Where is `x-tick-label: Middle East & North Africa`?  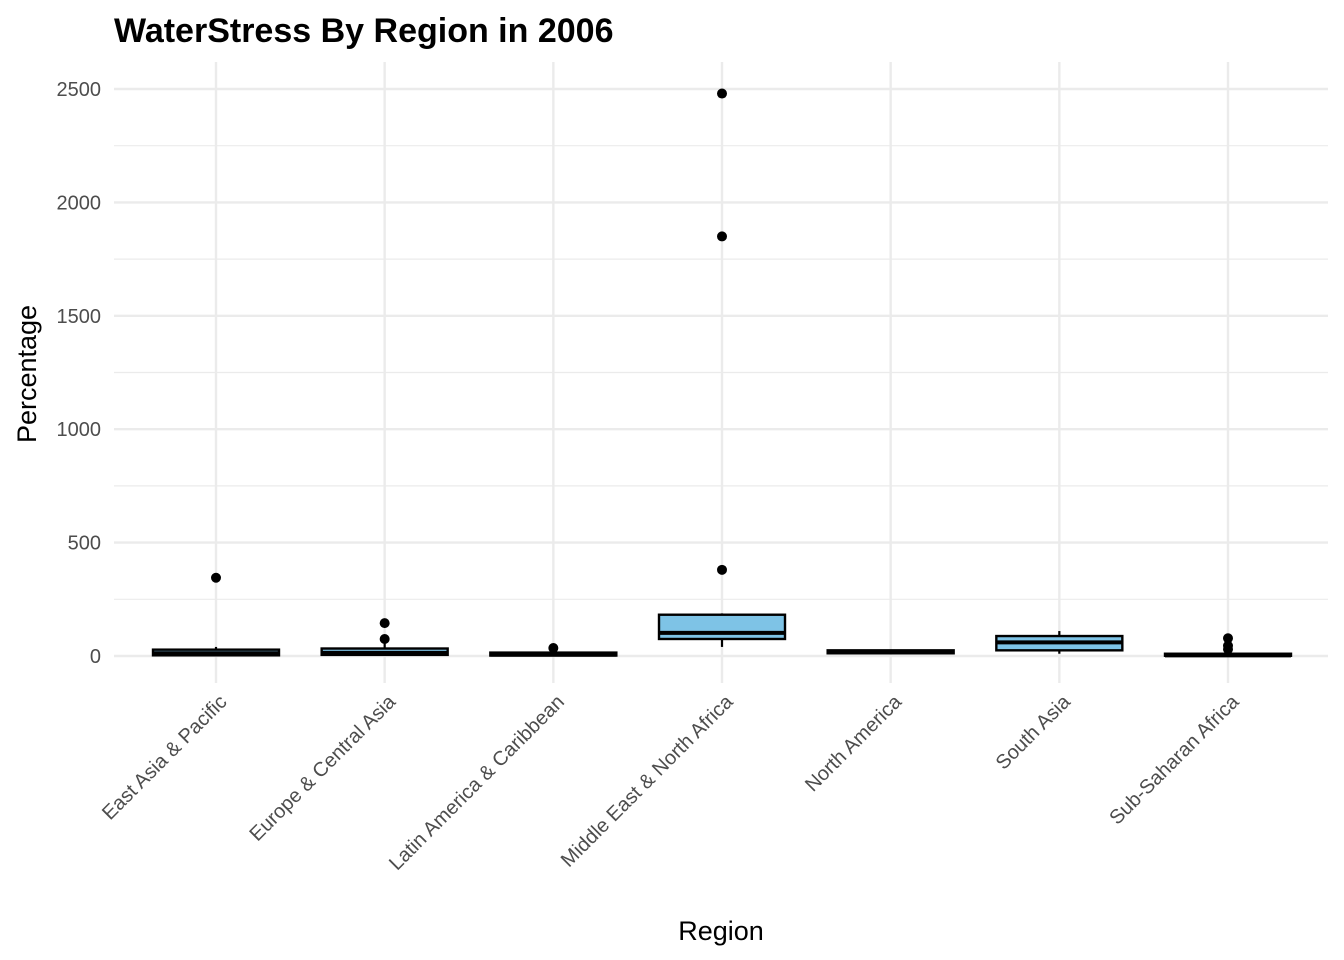
x-tick-label: Middle East & North Africa is located at coordinates (647, 780).